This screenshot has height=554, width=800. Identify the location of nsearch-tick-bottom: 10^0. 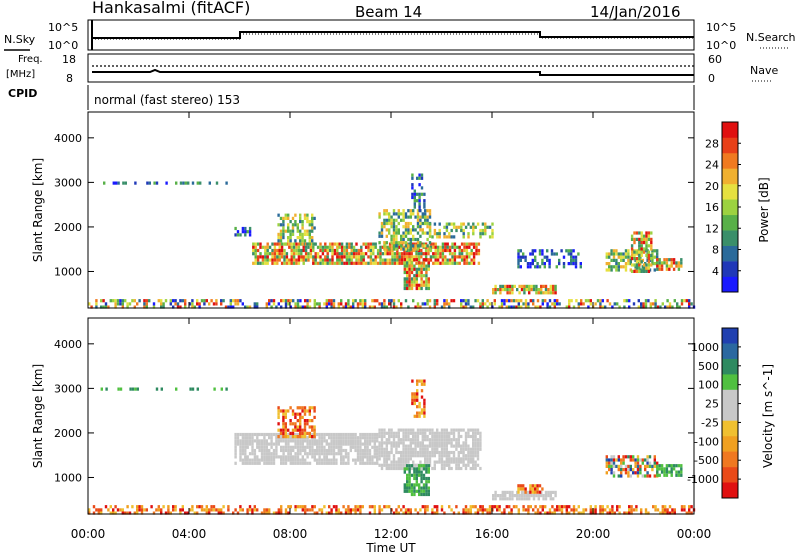
(721, 45).